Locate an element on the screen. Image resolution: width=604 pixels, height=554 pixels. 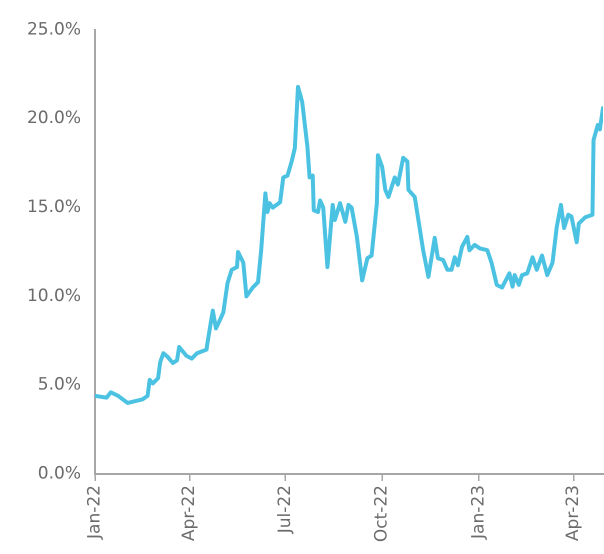
y-tick-label: 25.0% is located at coordinates (53, 29).